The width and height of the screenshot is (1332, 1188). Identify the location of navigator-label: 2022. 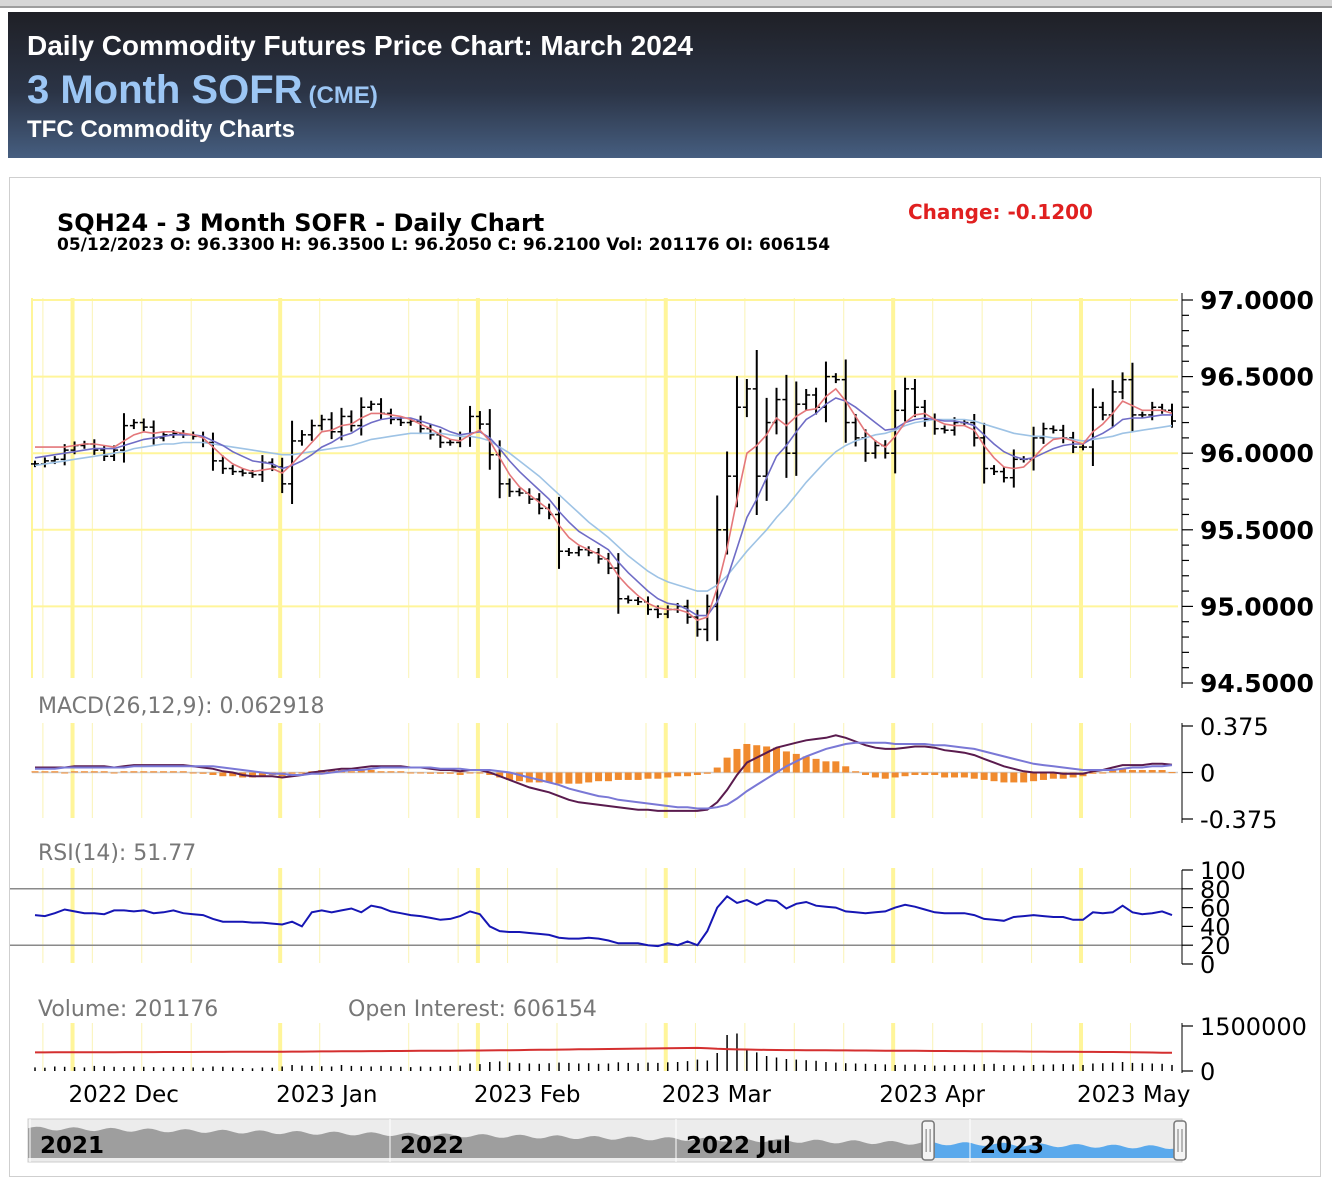
(432, 1146).